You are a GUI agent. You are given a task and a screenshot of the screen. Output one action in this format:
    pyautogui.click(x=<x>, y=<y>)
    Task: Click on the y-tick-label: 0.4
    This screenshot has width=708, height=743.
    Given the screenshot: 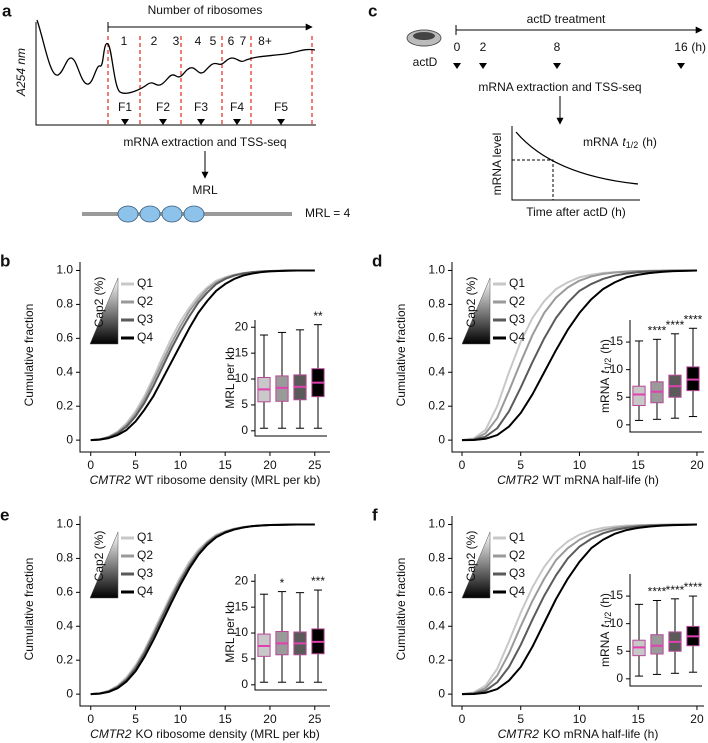 What is the action you would take?
    pyautogui.click(x=436, y=371)
    